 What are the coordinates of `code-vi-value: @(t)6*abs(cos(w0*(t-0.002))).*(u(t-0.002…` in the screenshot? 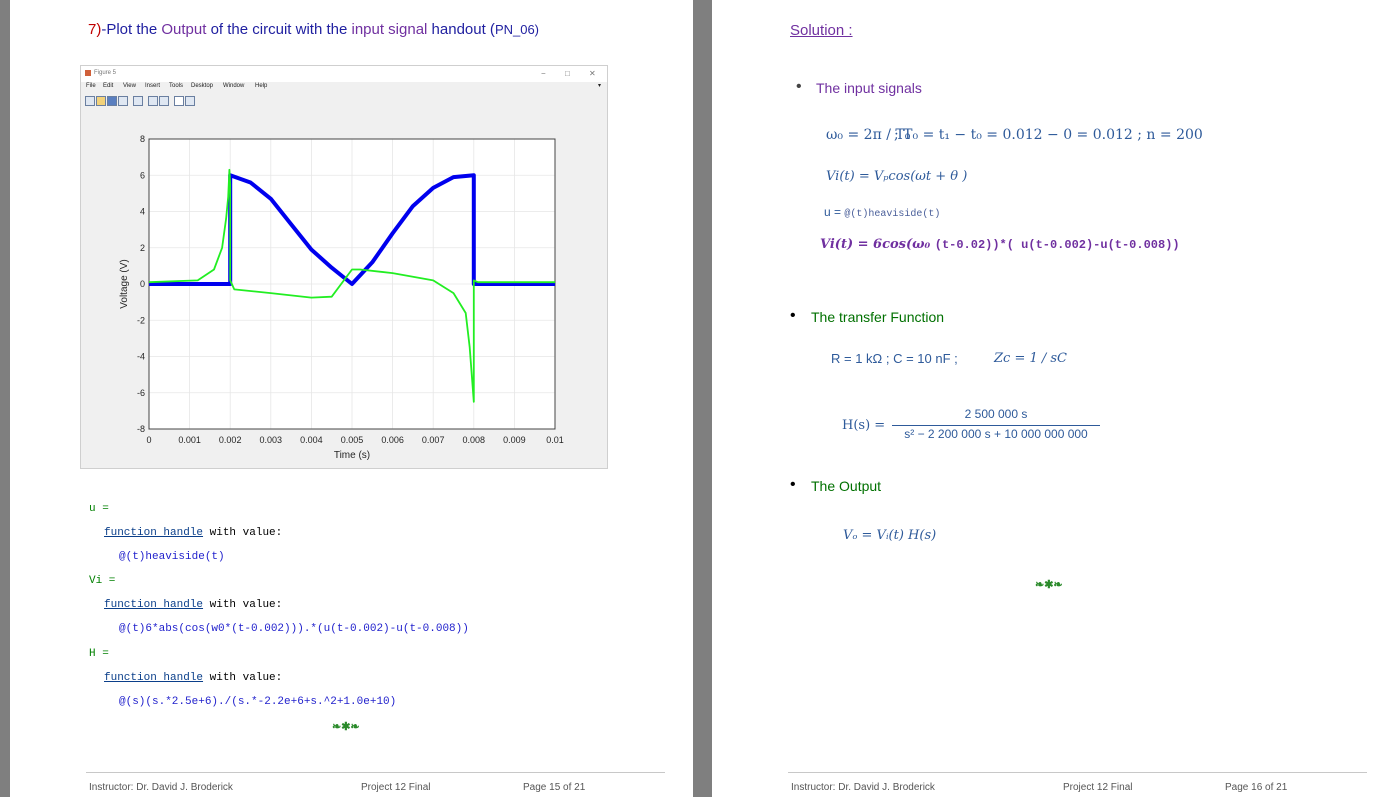 It's located at (294, 629).